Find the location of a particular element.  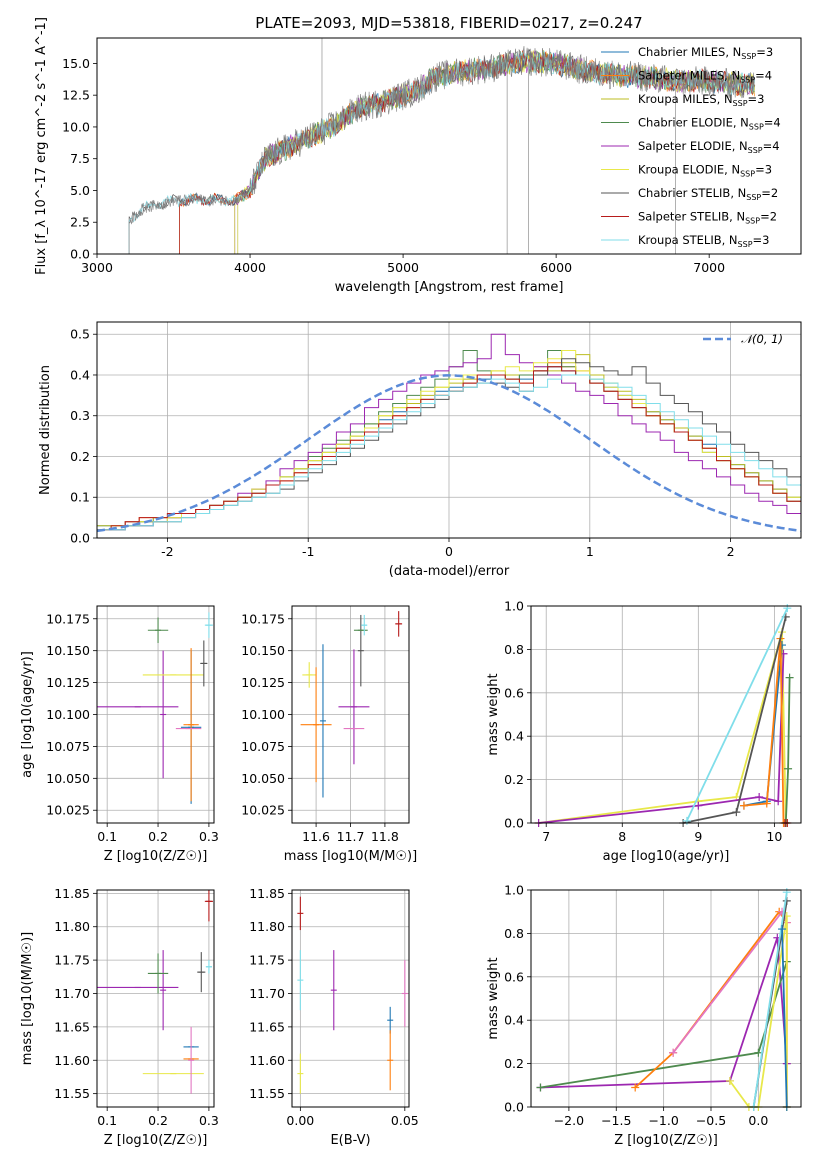

histogram-lines is located at coordinates (449, 433).